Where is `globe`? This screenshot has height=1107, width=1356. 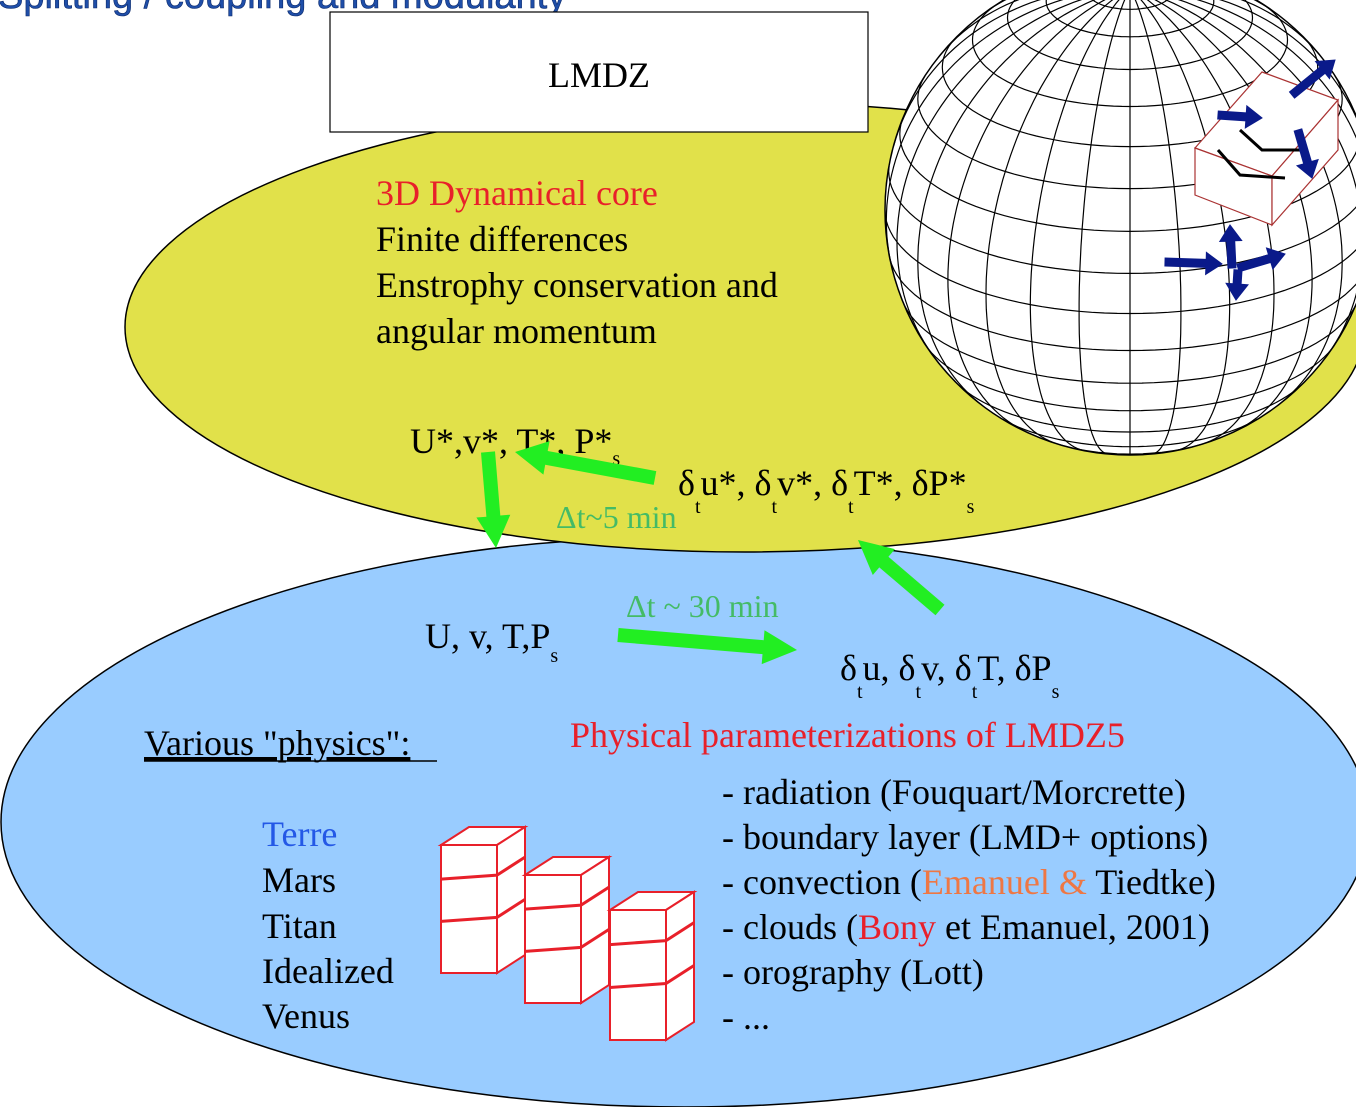 globe is located at coordinates (1120, 228).